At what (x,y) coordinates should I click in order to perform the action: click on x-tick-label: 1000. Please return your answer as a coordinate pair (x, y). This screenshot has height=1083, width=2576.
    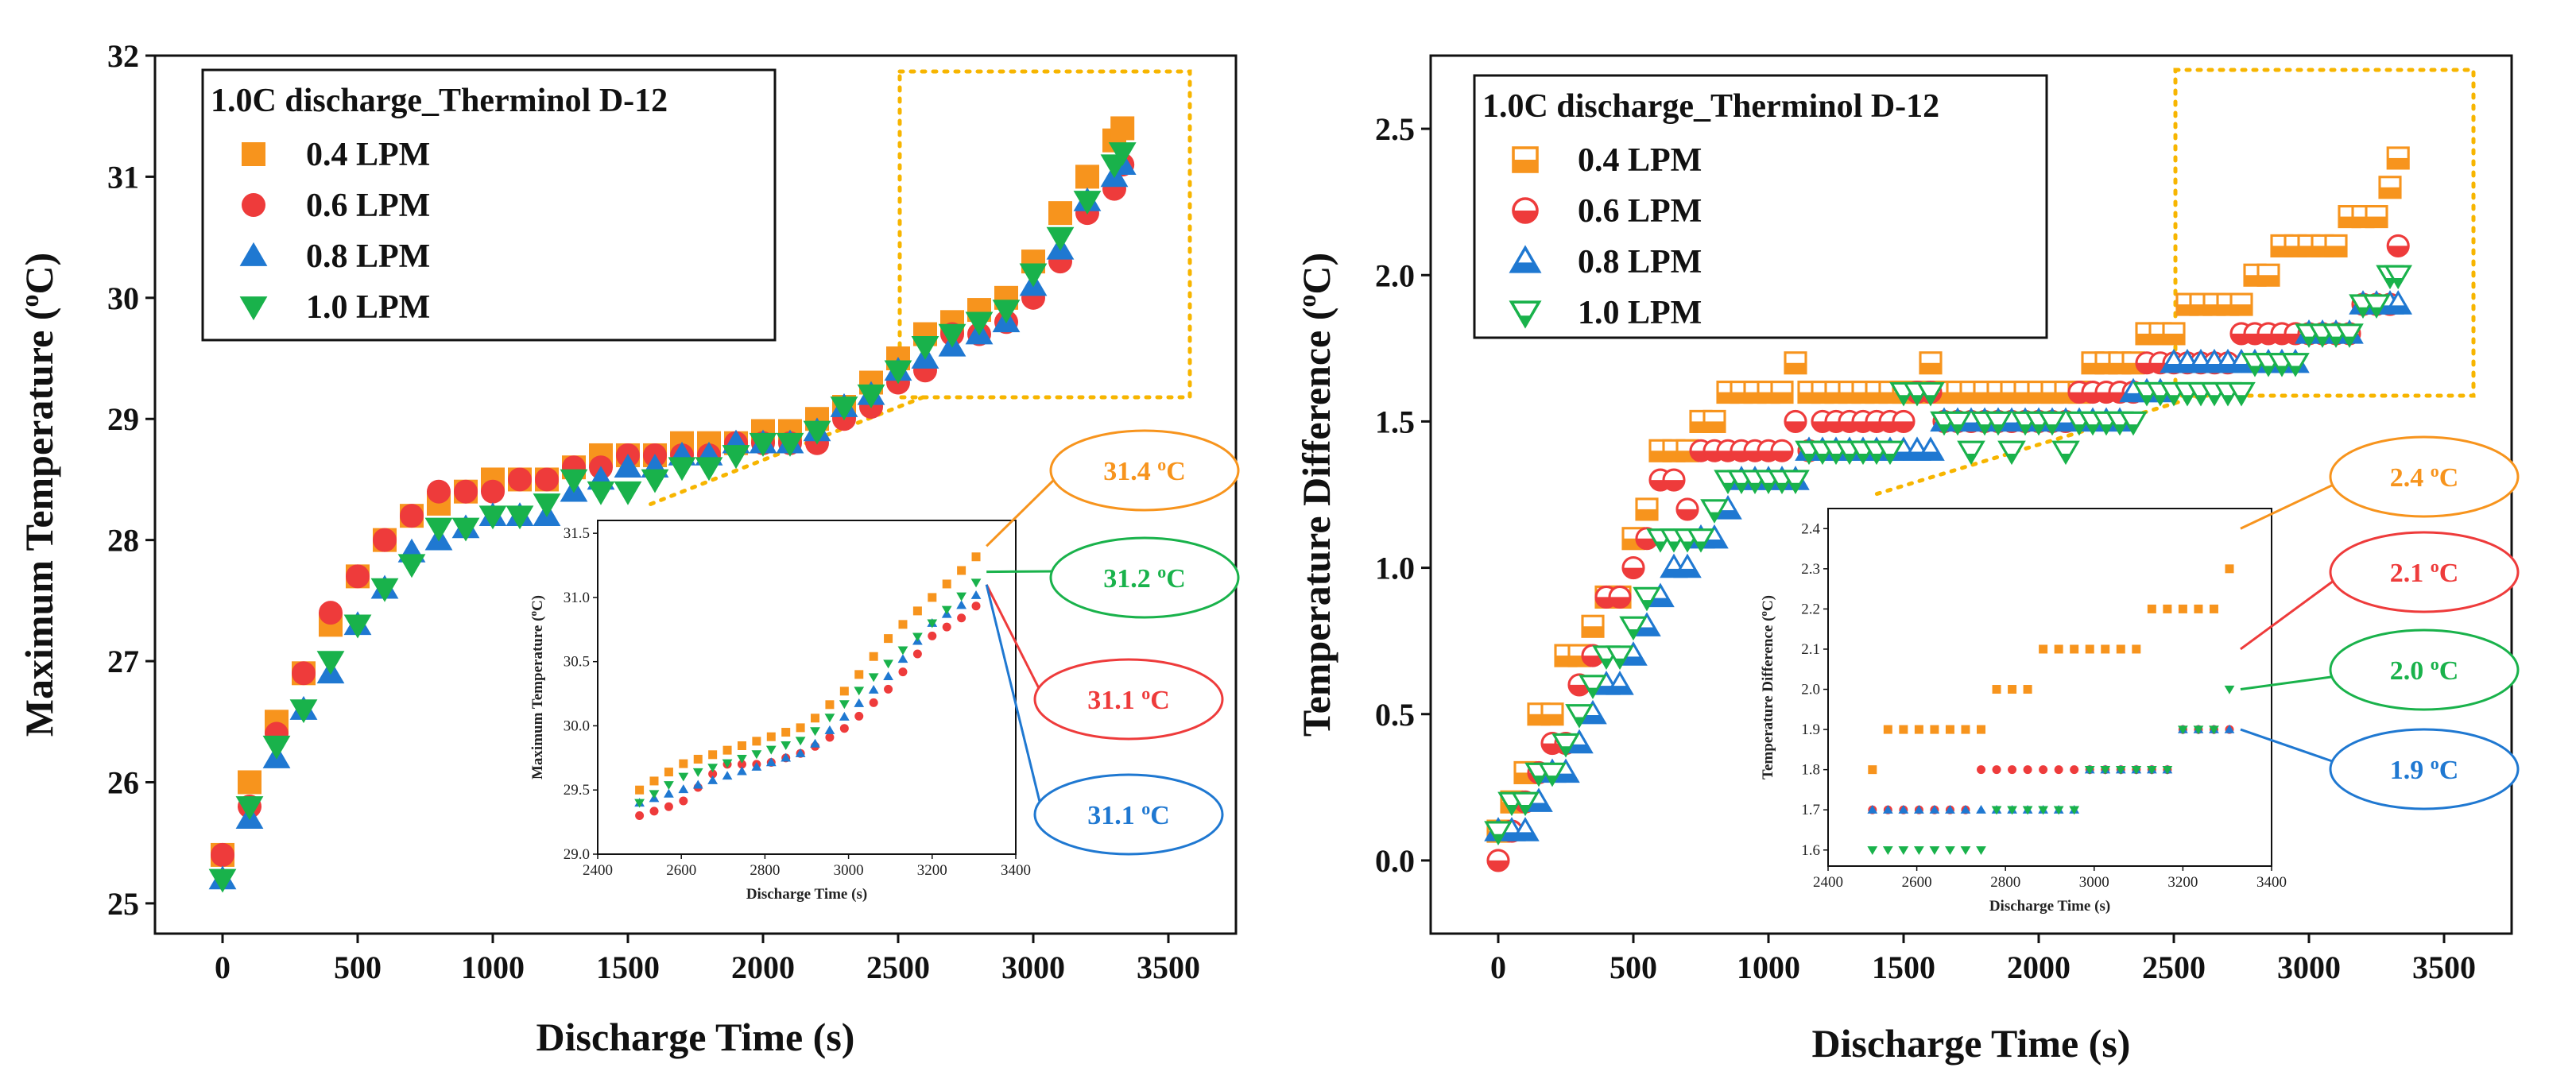
    Looking at the image, I should click on (1768, 967).